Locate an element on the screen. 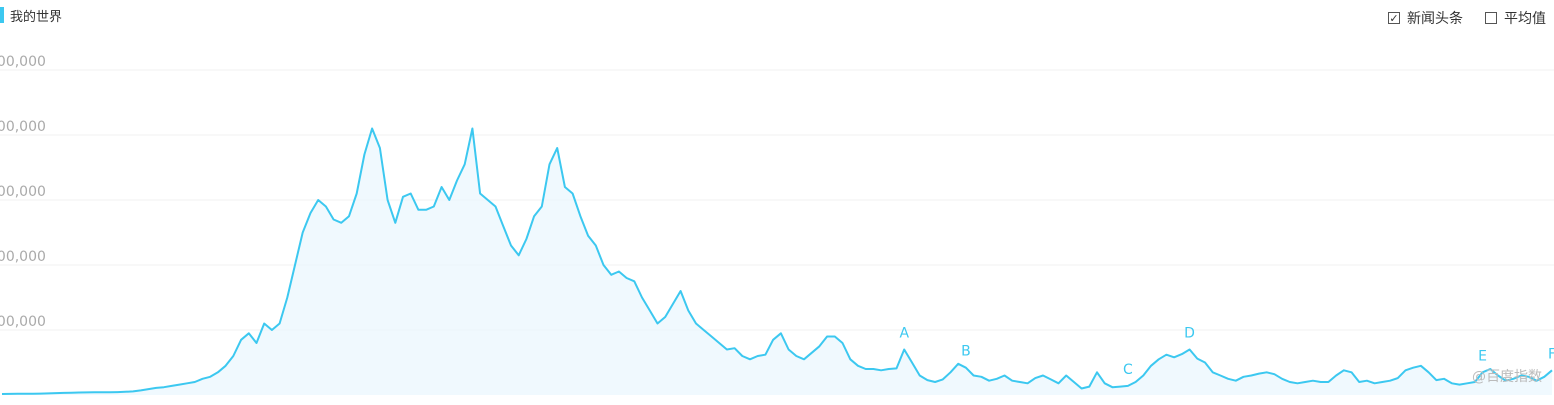 This screenshot has height=405, width=1554. legend: 我的世界 is located at coordinates (31, 15).